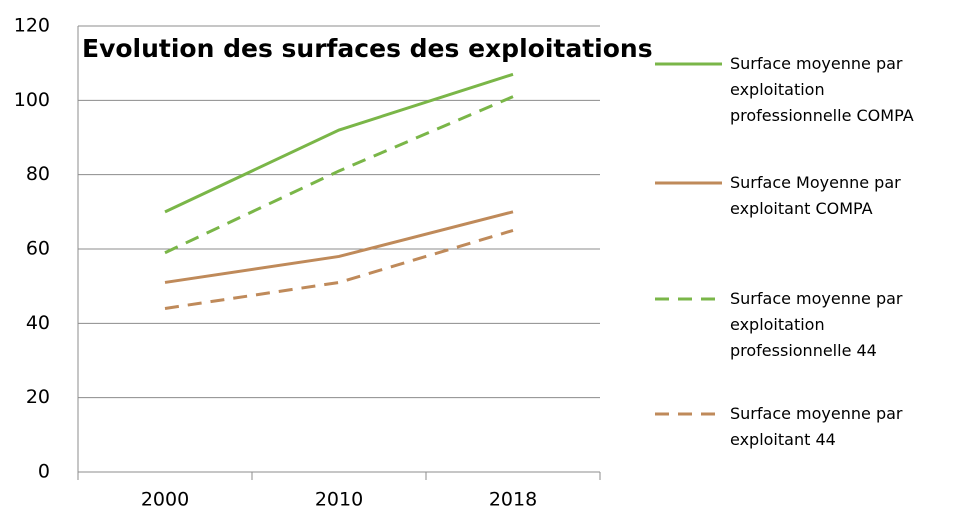  I want to click on y-tick-label: 80, so click(38, 174).